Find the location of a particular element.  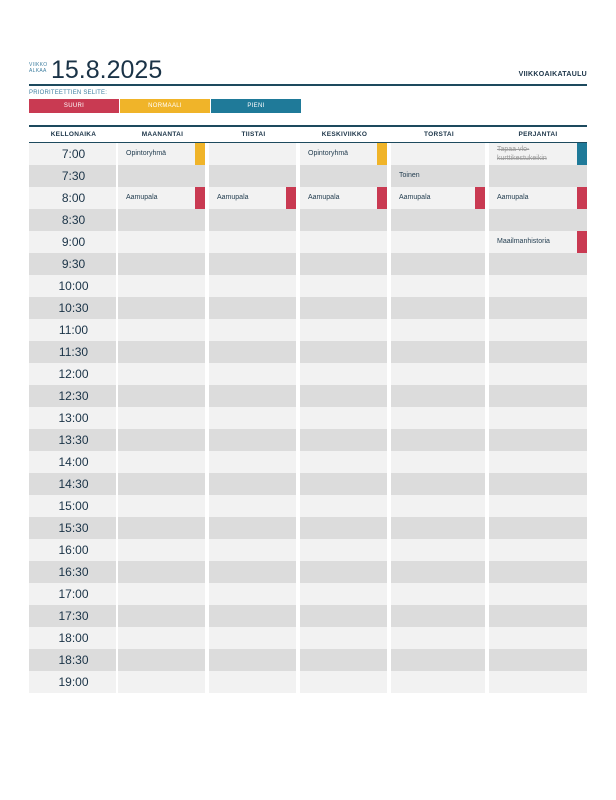

event-item: Tapaa vlo-kurttikestukeikin is located at coordinates (538, 154).